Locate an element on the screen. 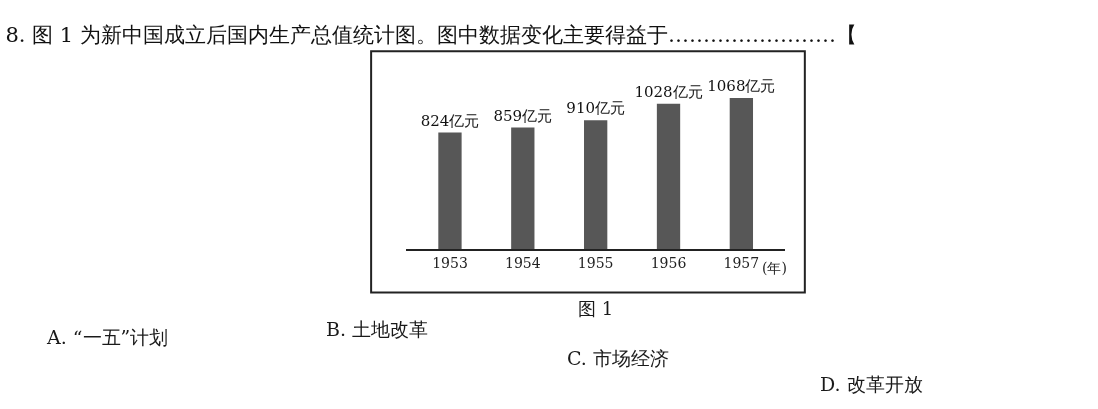  data-label: 1068亿元 is located at coordinates (741, 85).